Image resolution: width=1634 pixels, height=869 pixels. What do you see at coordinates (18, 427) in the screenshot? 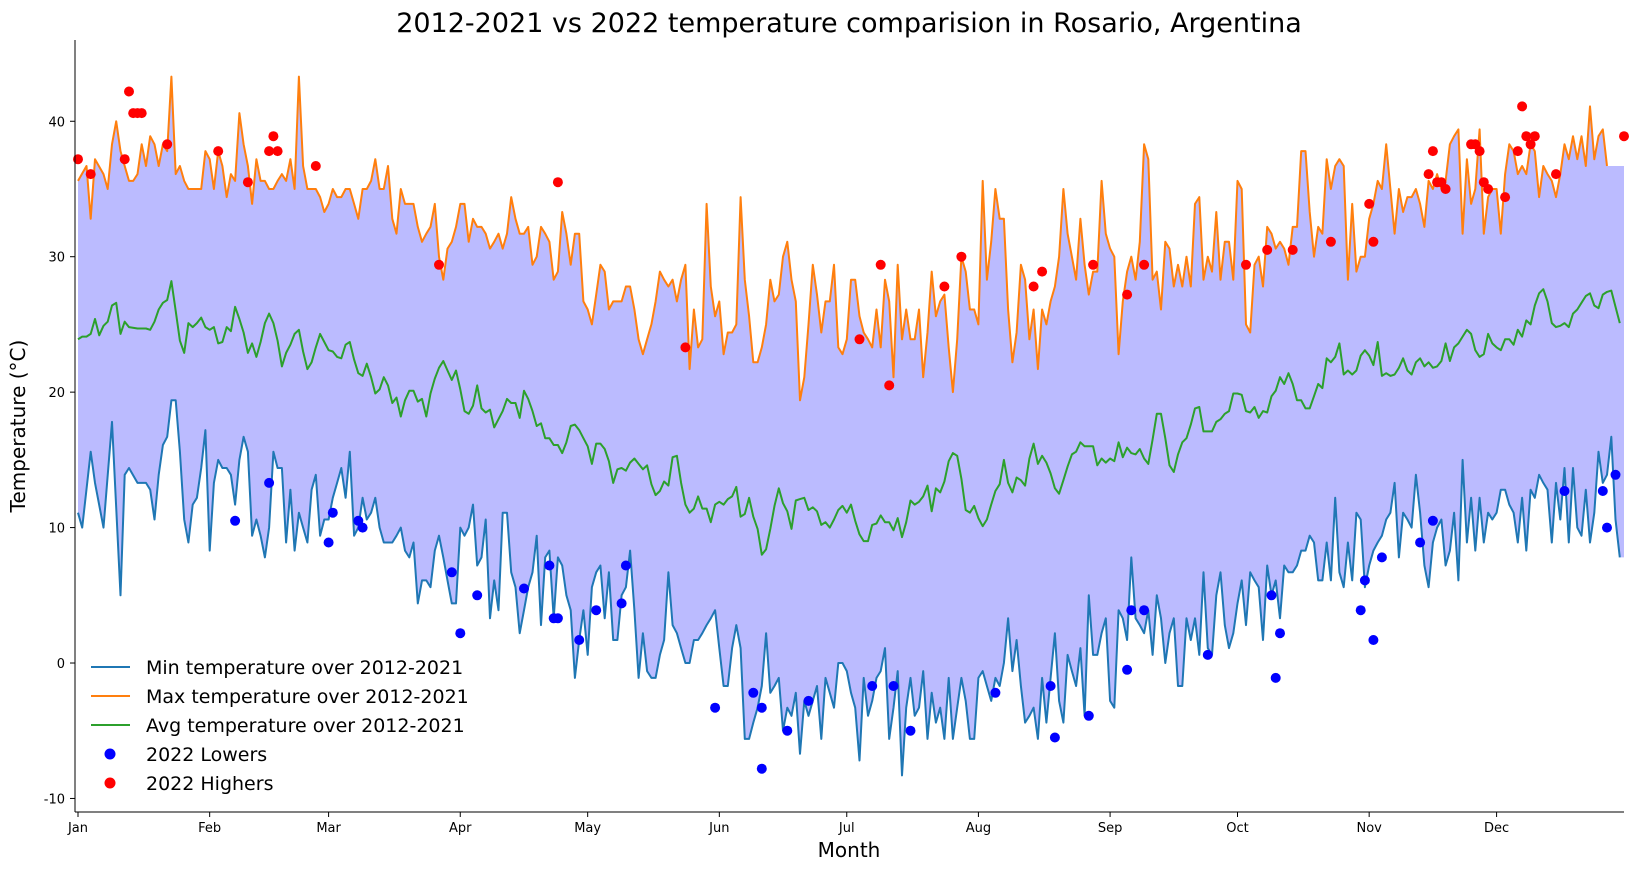
I see `y-axis-label: Temperature (°C)` at bounding box center [18, 427].